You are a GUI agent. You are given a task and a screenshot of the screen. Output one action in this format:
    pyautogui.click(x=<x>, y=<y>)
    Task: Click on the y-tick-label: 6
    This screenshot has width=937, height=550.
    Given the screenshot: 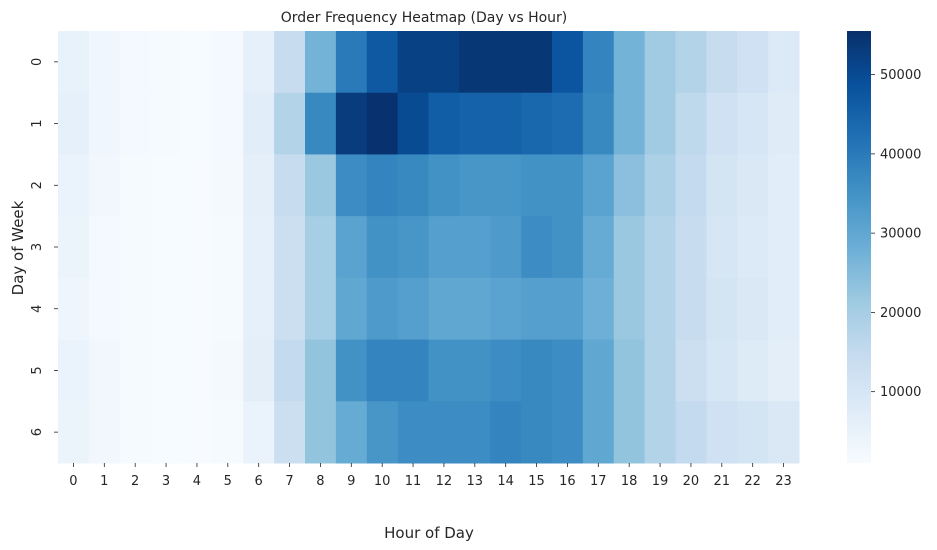 What is the action you would take?
    pyautogui.click(x=37, y=432)
    